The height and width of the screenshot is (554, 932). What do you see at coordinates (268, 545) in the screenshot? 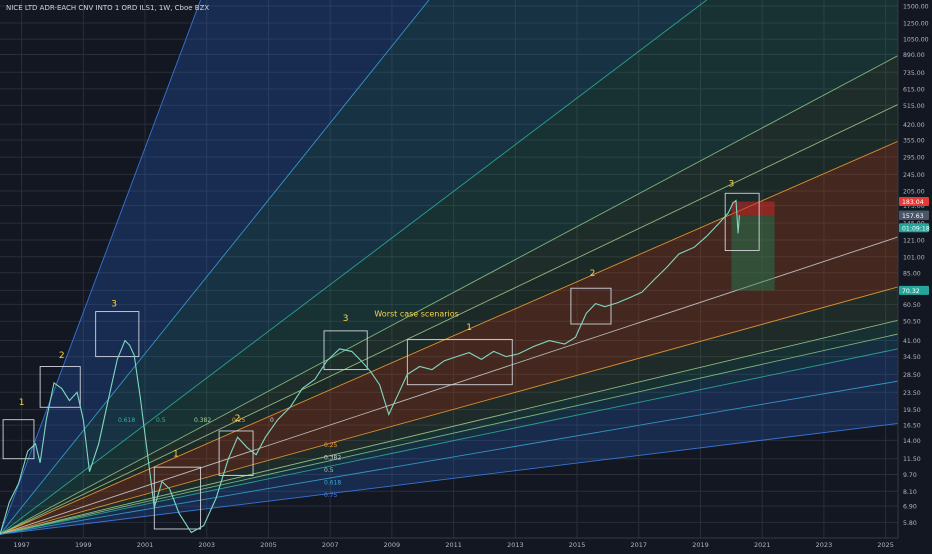
I see `x-tick-label: 2005` at bounding box center [268, 545].